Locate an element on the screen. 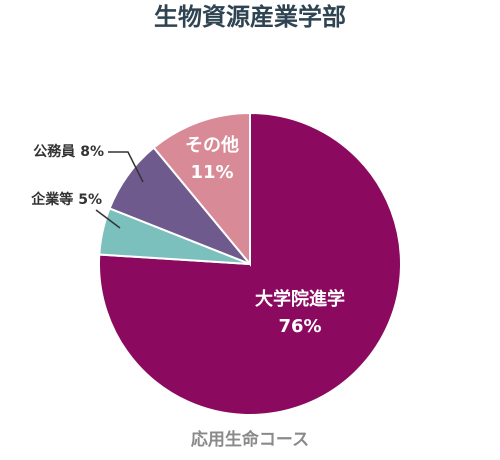 The height and width of the screenshot is (460, 500). value-label: 11% is located at coordinates (211, 172).